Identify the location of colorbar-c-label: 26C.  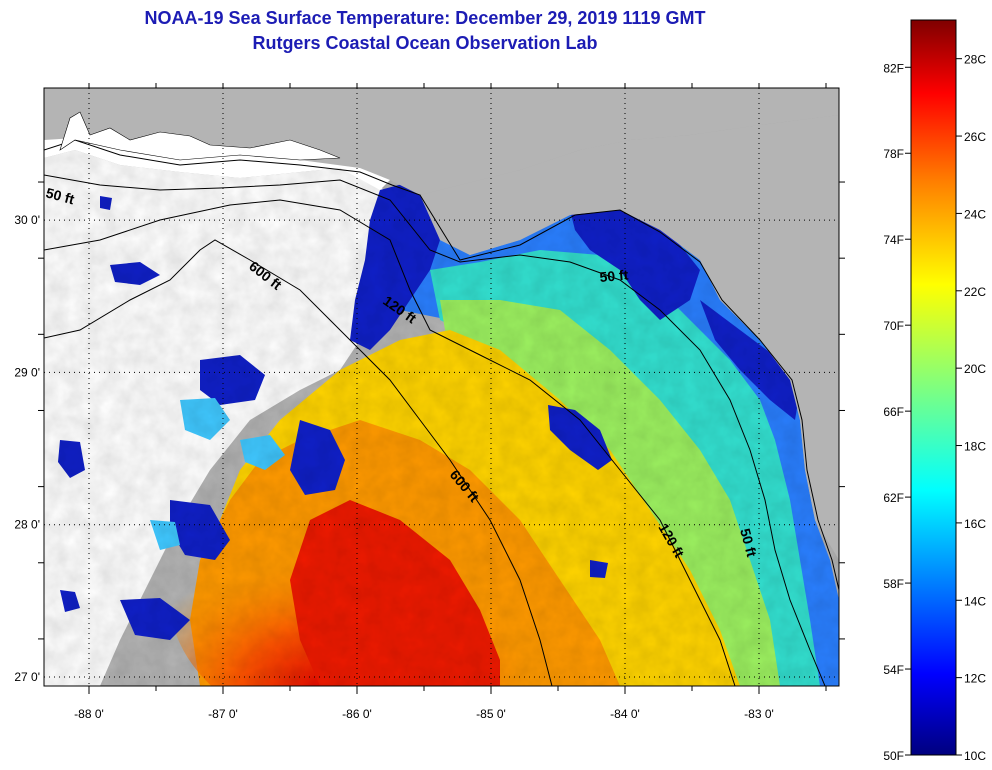
(975, 137).